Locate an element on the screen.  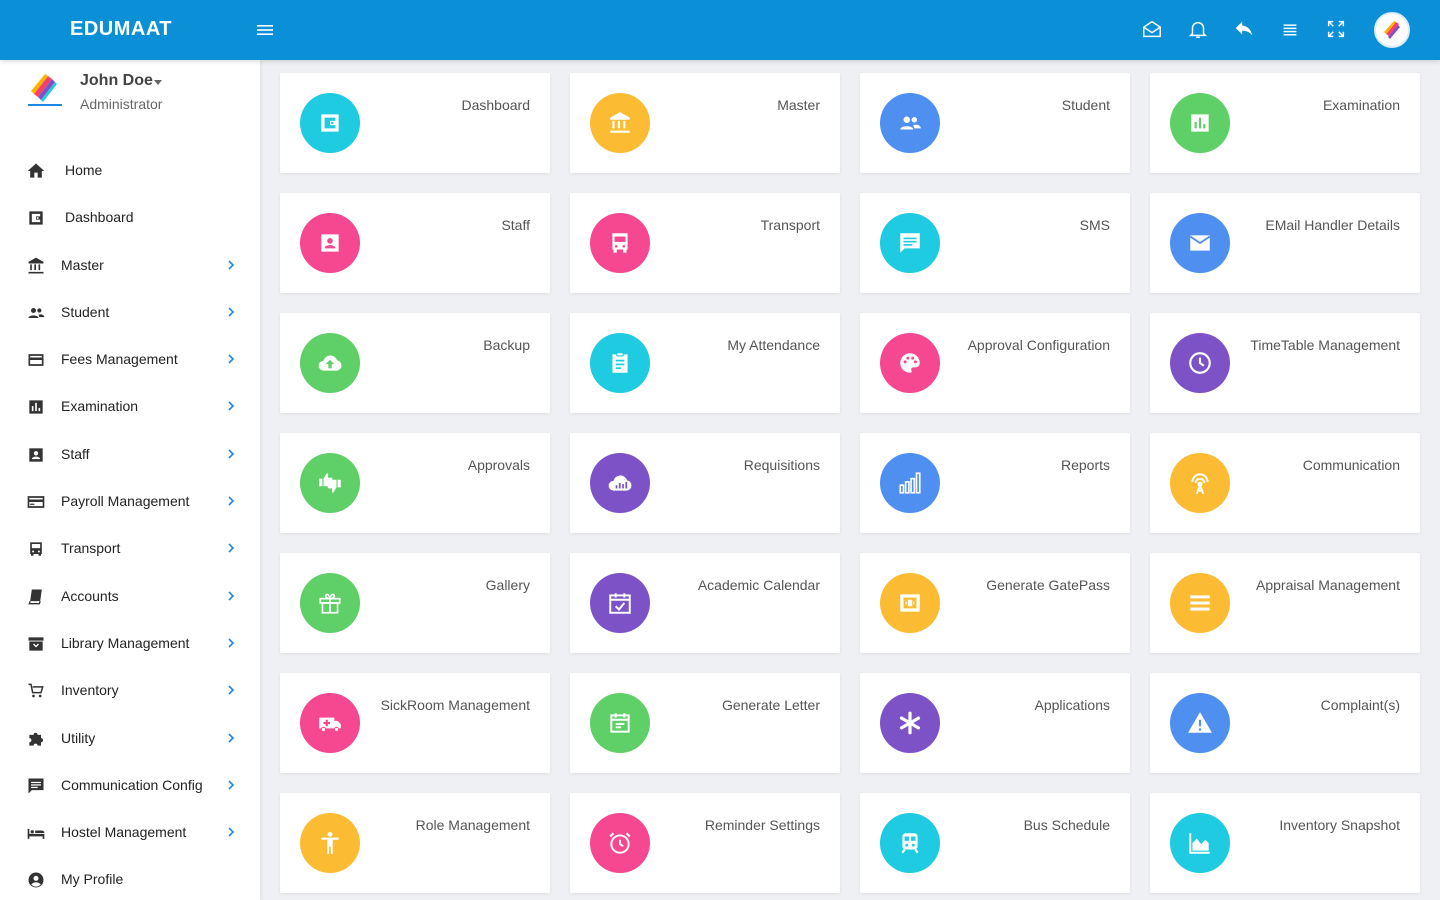
module-label: Transport is located at coordinates (790, 225).